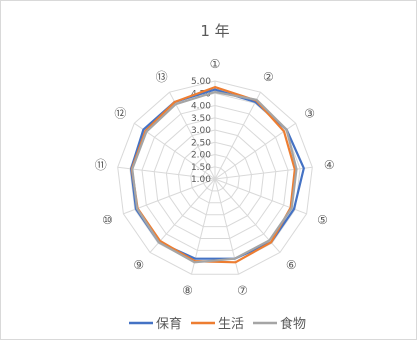 This screenshot has width=418, height=341. I want to click on tick-label: 2.50, so click(201, 143).